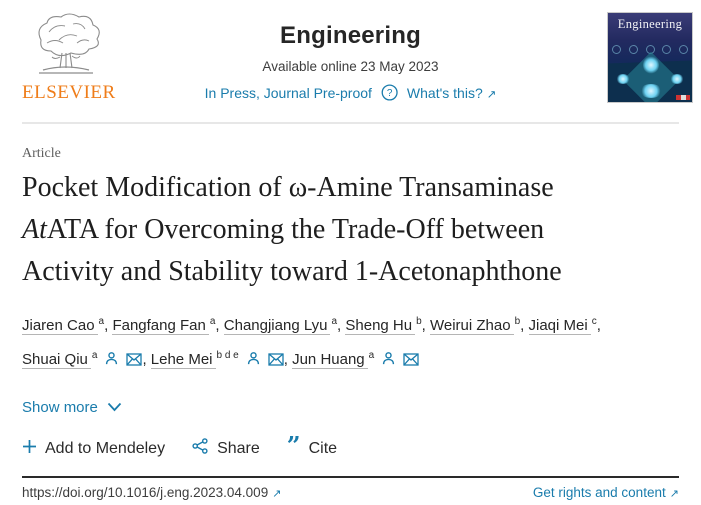 The height and width of the screenshot is (505, 701). What do you see at coordinates (350, 445) in the screenshot?
I see `article-toolbar: Add to Mendeley Share ” Cite` at bounding box center [350, 445].